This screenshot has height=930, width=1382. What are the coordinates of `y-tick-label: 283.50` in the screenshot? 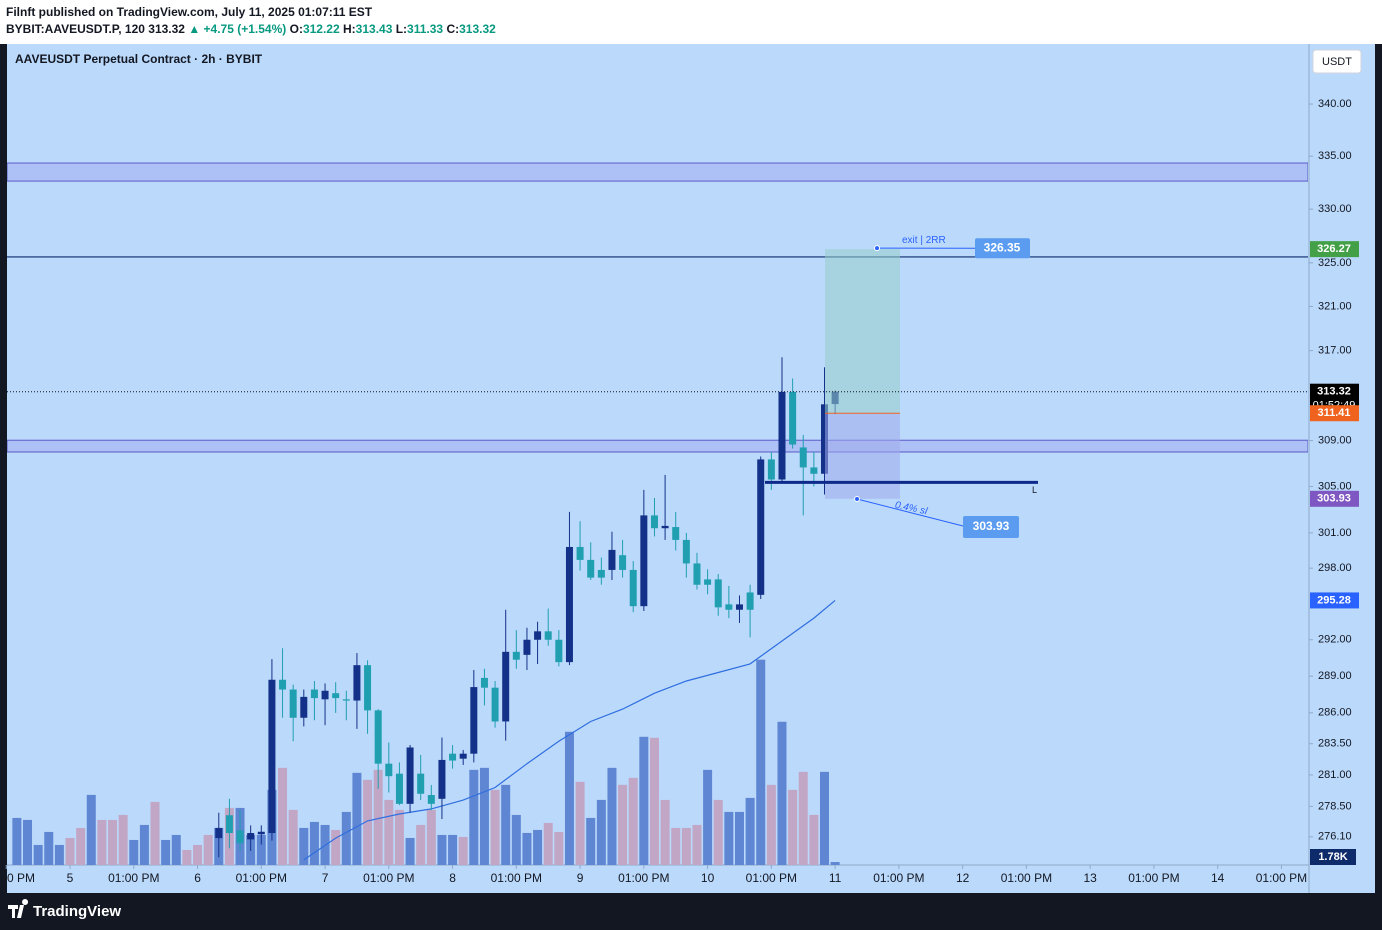 It's located at (1335, 744).